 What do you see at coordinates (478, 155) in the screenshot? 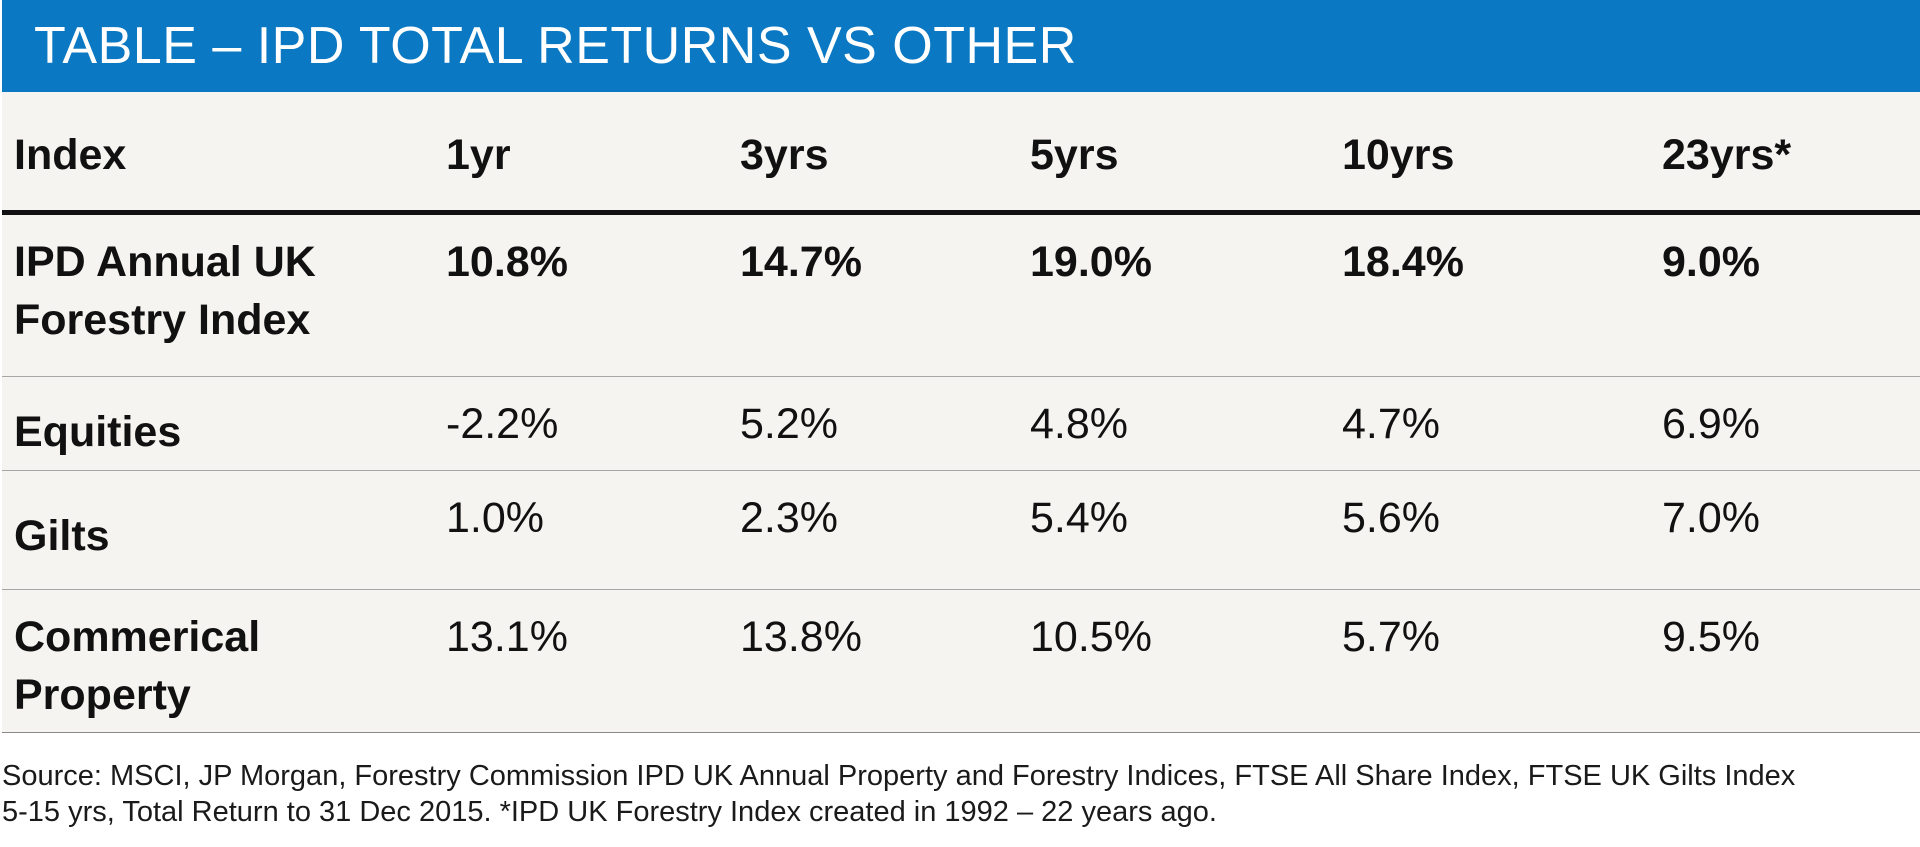
I see `header-1yr: 1yr` at bounding box center [478, 155].